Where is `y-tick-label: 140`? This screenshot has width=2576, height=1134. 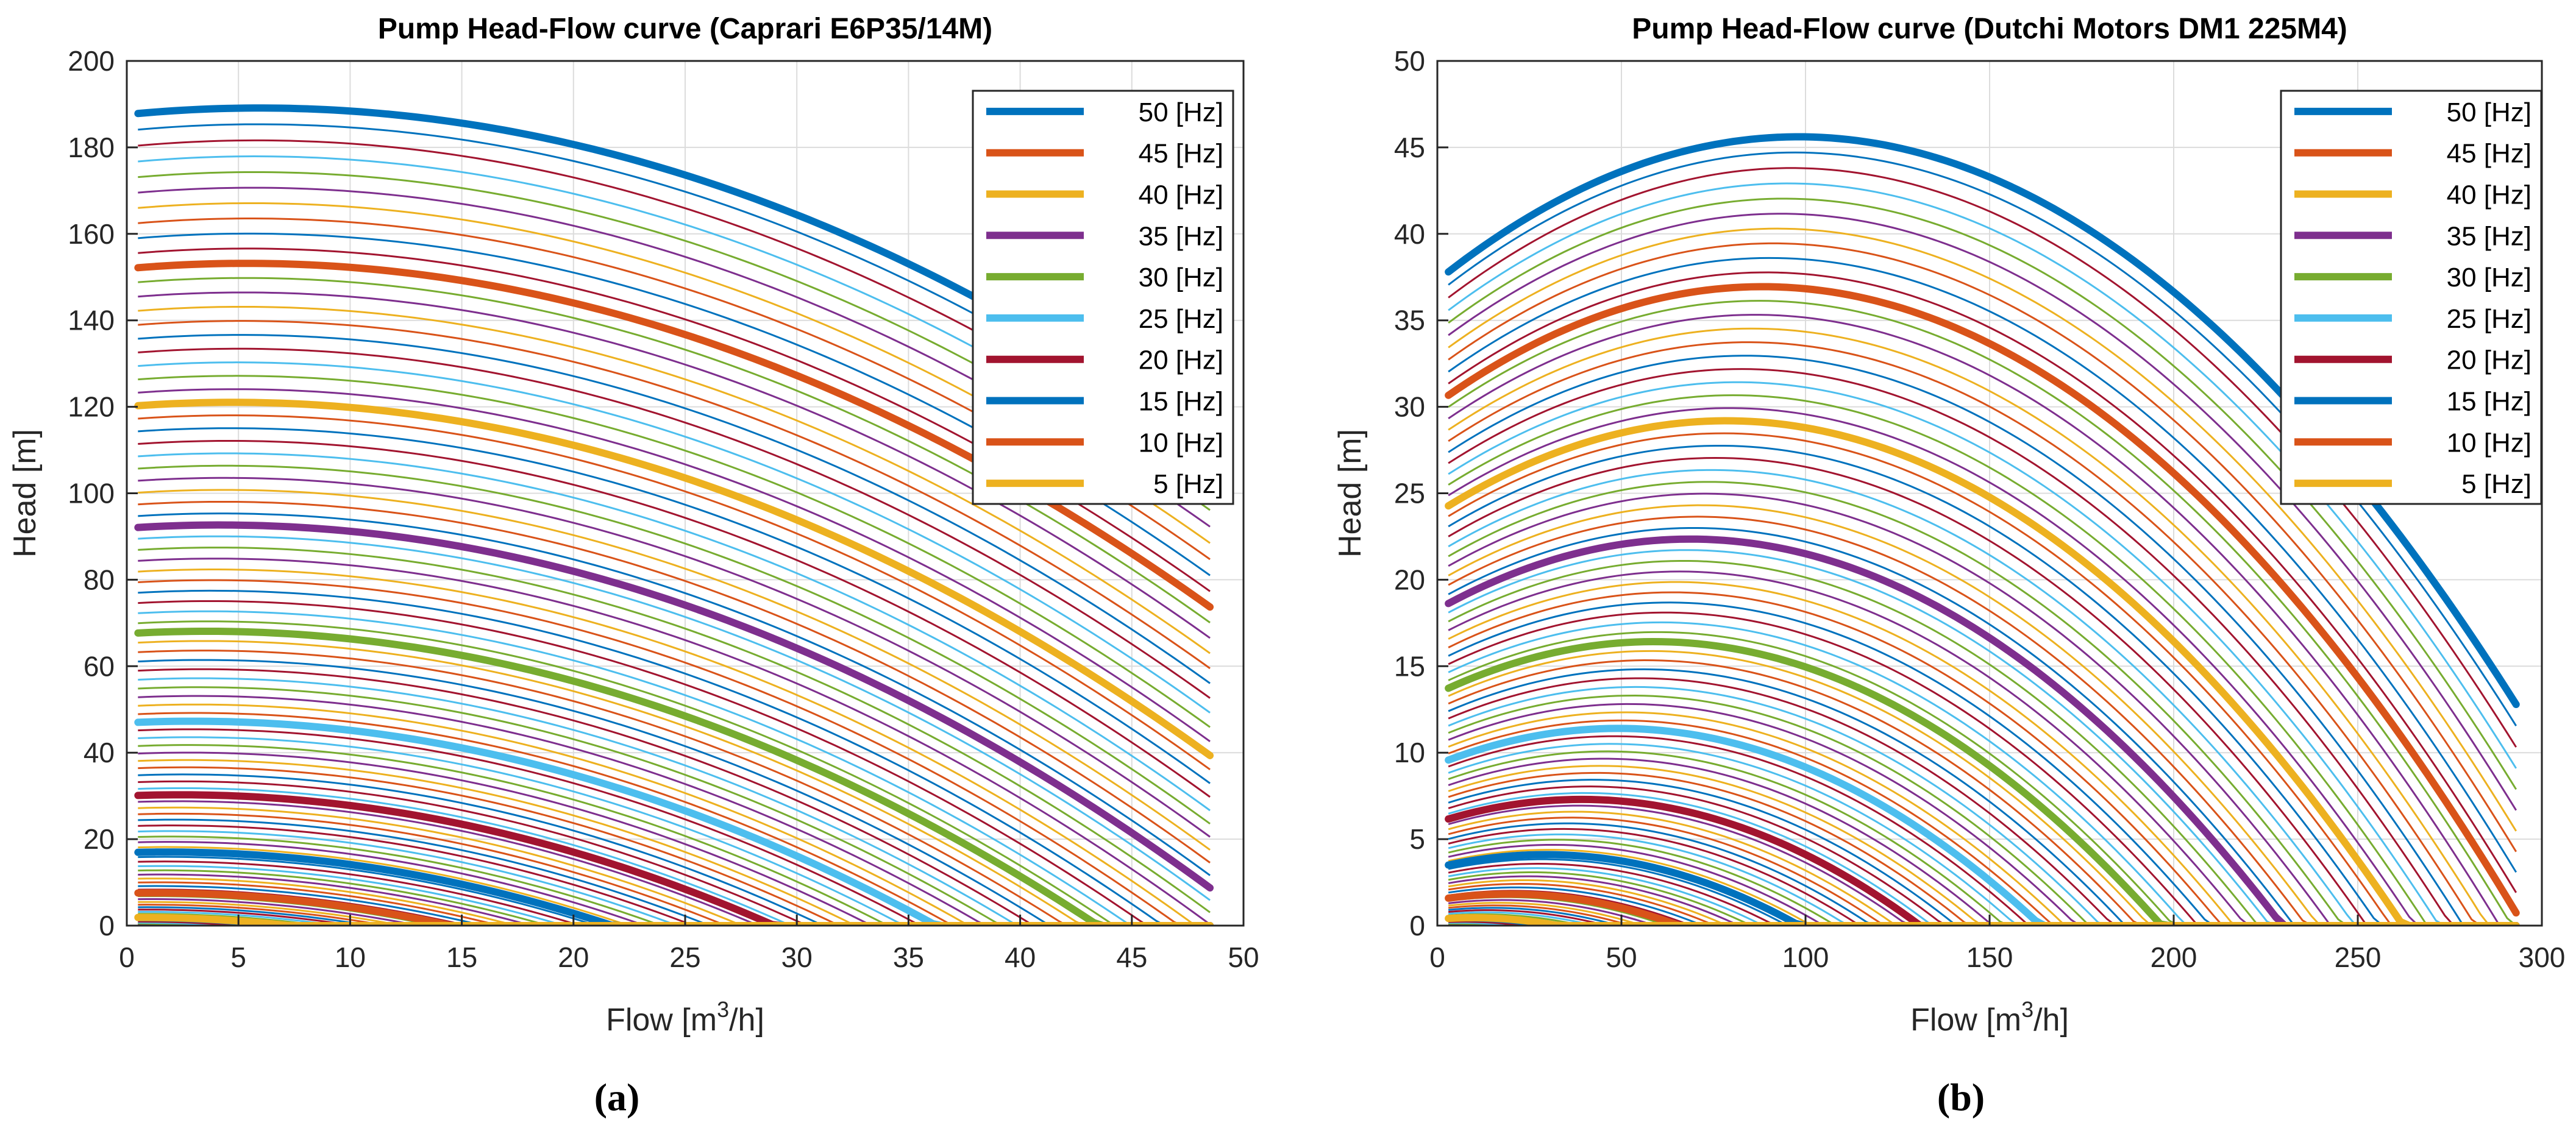 y-tick-label: 140 is located at coordinates (91, 320).